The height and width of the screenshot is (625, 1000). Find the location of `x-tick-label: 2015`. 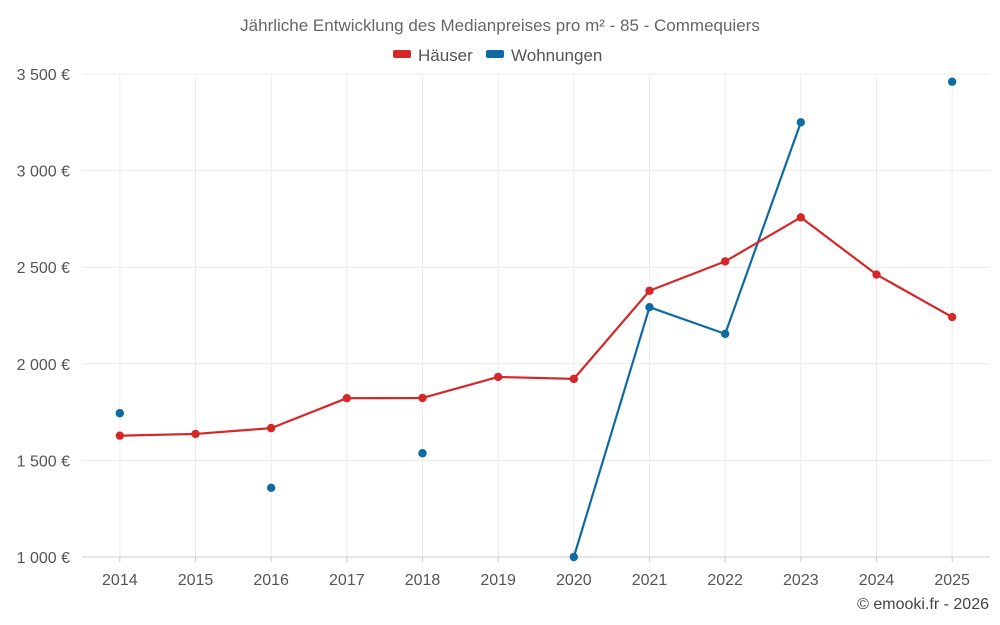

x-tick-label: 2015 is located at coordinates (196, 580).